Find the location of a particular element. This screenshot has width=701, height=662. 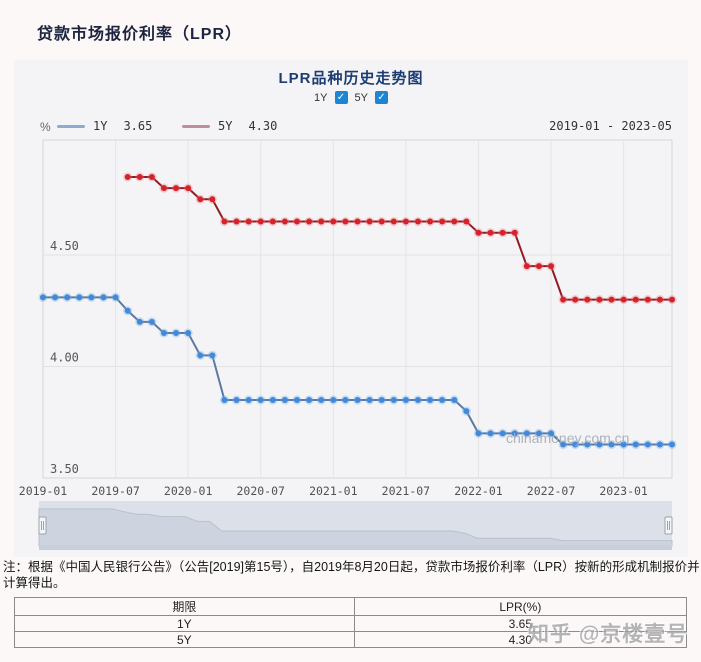

navigator-handle-right is located at coordinates (668, 525).